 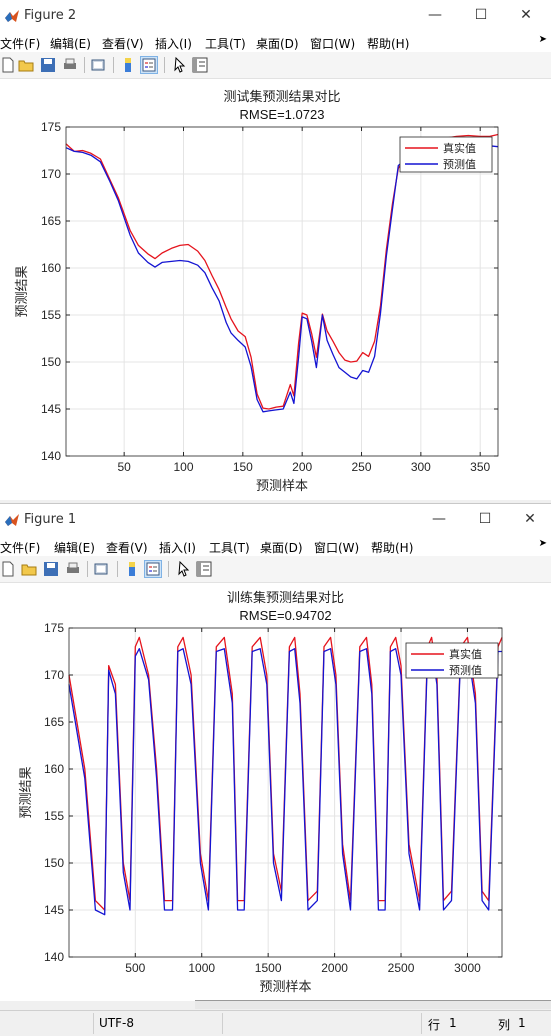 I want to click on y-tick-label: 170, so click(x=54, y=675).